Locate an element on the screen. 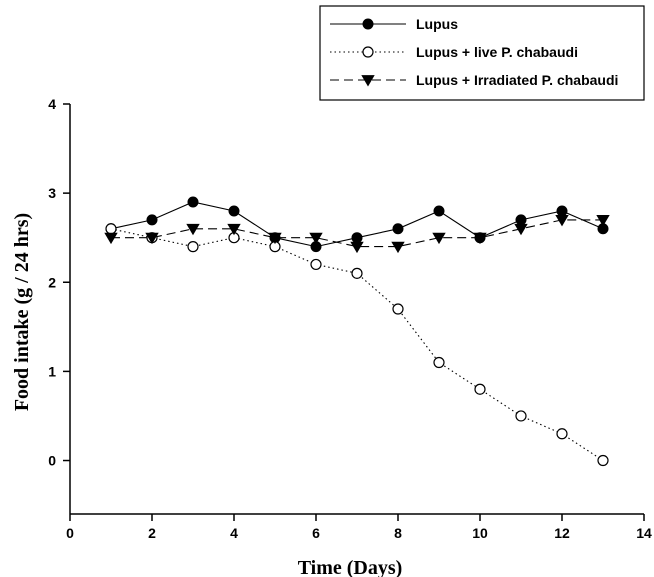  legend-entry-2-label: Lupus + live P. chabaudi is located at coordinates (497, 52).